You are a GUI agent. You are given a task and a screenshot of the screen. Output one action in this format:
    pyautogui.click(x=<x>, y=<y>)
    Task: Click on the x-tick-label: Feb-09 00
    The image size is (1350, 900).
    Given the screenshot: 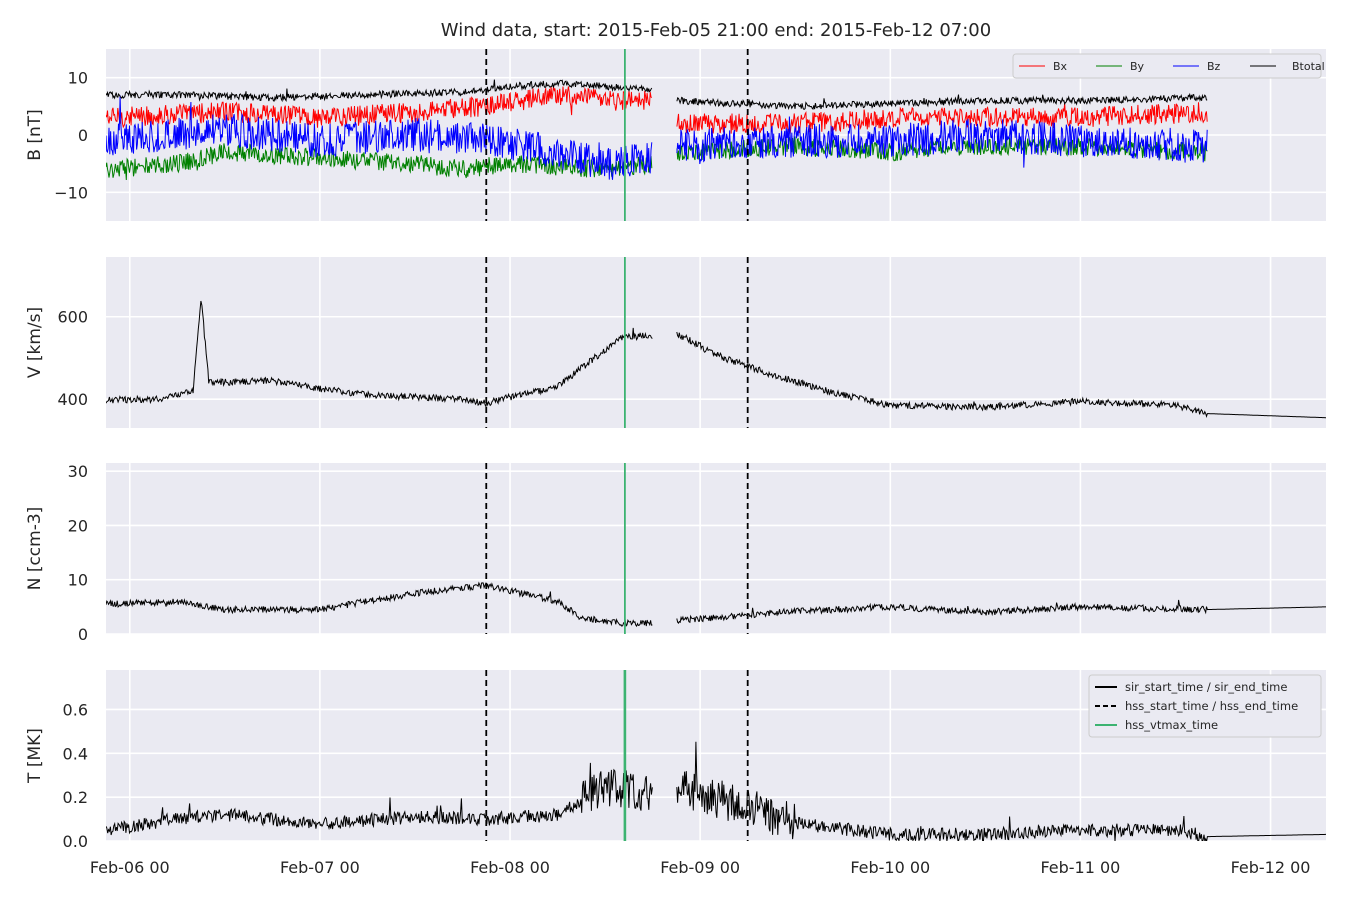 What is the action you would take?
    pyautogui.click(x=700, y=867)
    